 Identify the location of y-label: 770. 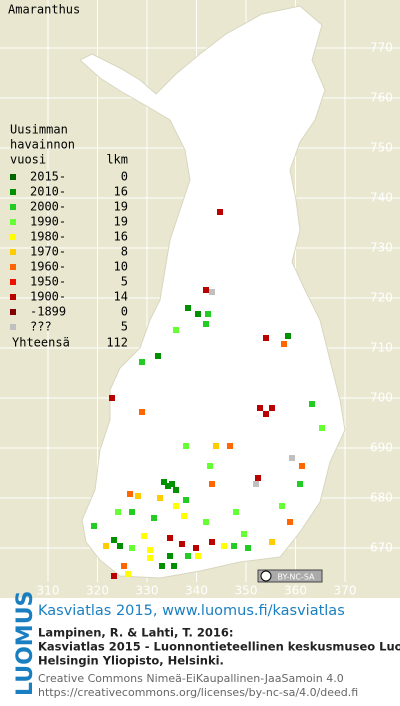
(381, 48).